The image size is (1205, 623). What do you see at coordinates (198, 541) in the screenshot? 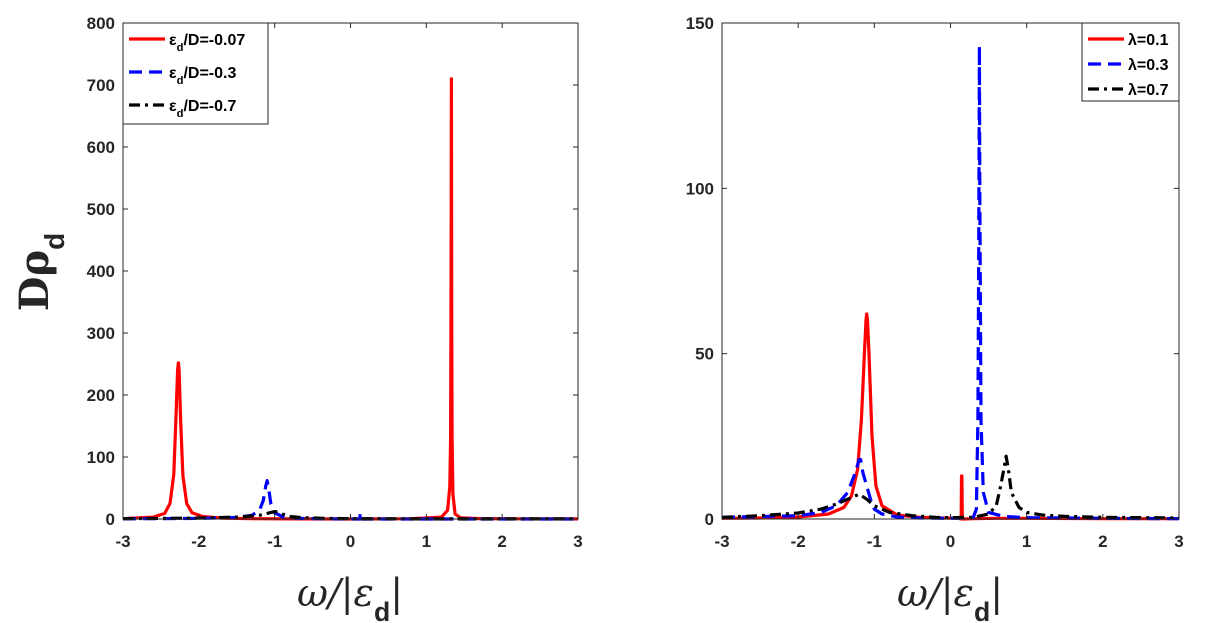
I see `left-x-tick-label: -2` at bounding box center [198, 541].